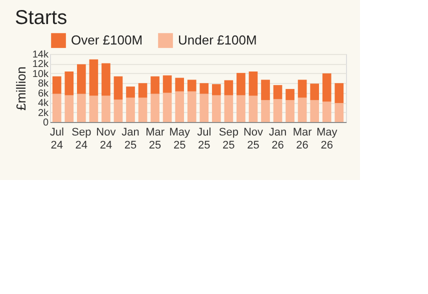 This screenshot has height=294, width=428. Describe the element at coordinates (155, 139) in the screenshot. I see `x-tick-label: Mar 25` at that location.